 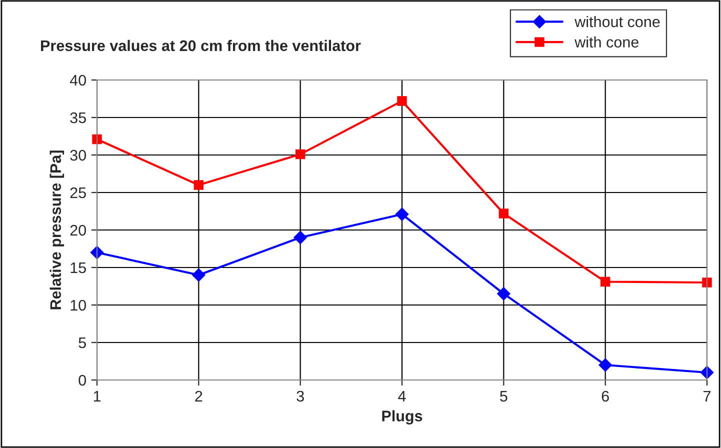 What do you see at coordinates (402, 396) in the screenshot?
I see `x-tick-label: 4` at bounding box center [402, 396].